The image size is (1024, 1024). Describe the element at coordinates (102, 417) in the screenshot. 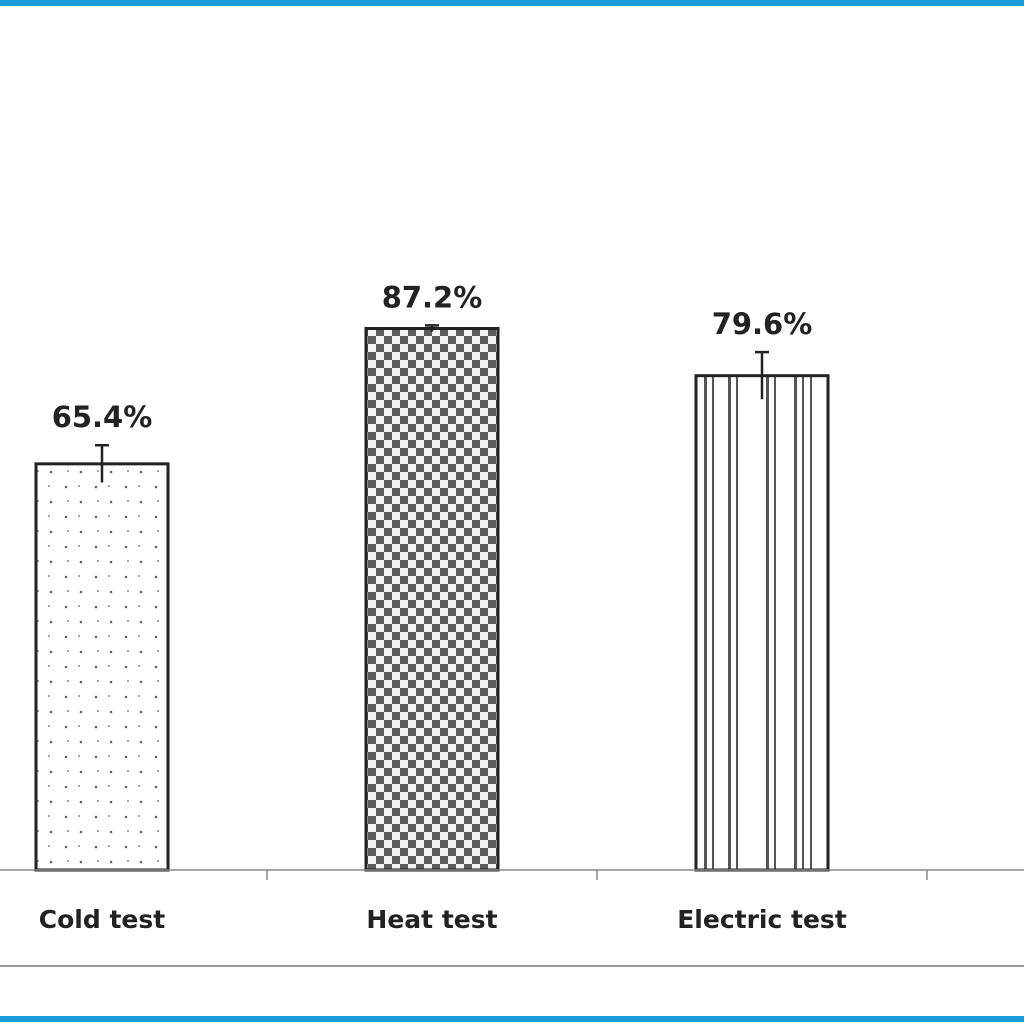

I see `data-label: 65.4%` at that location.